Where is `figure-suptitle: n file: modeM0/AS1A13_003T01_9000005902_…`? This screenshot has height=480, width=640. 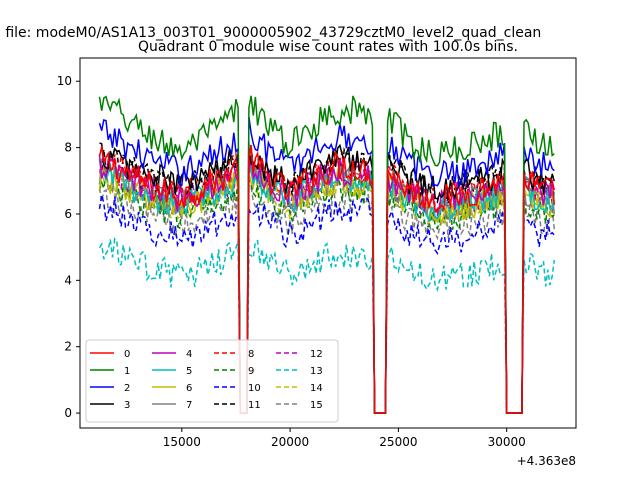 figure-suptitle: n file: modeM0/AS1A13_003T01_9000005902_… is located at coordinates (270, 33).